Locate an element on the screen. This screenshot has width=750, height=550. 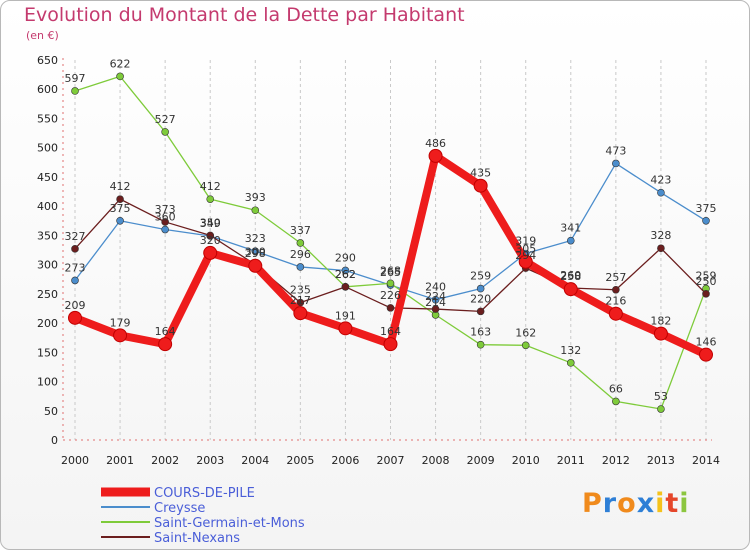
data-label: 527 is located at coordinates (165, 119).